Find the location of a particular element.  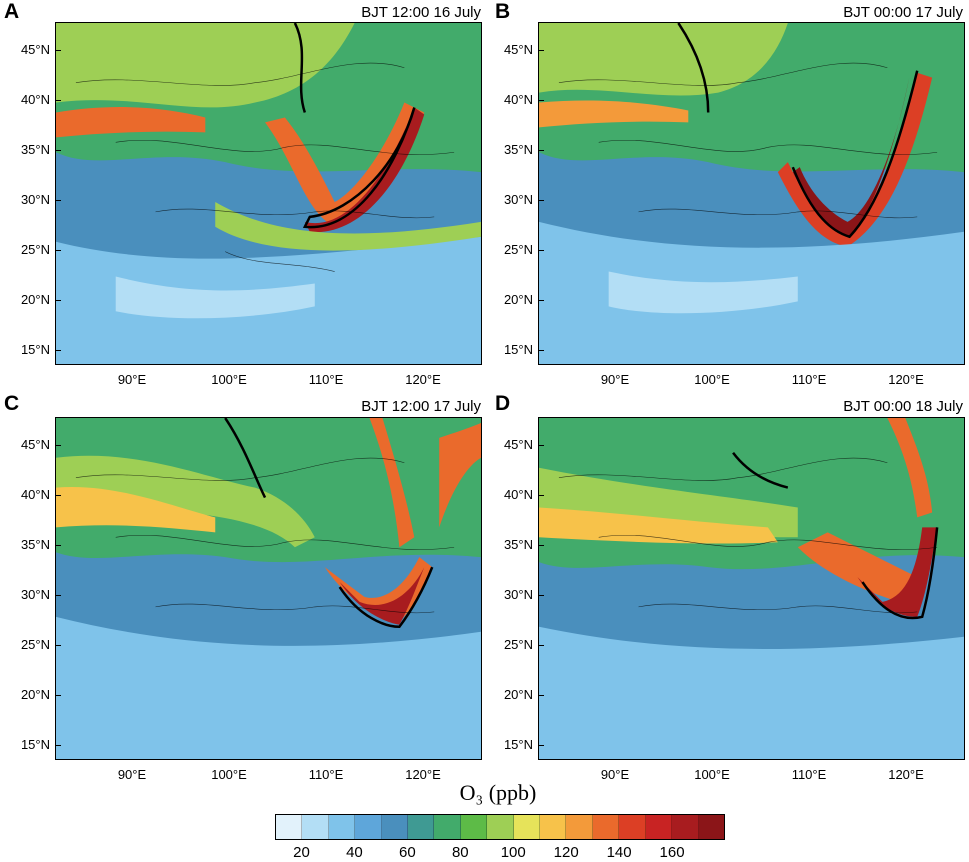

lat-label-b: 40°N is located at coordinates (518, 99).